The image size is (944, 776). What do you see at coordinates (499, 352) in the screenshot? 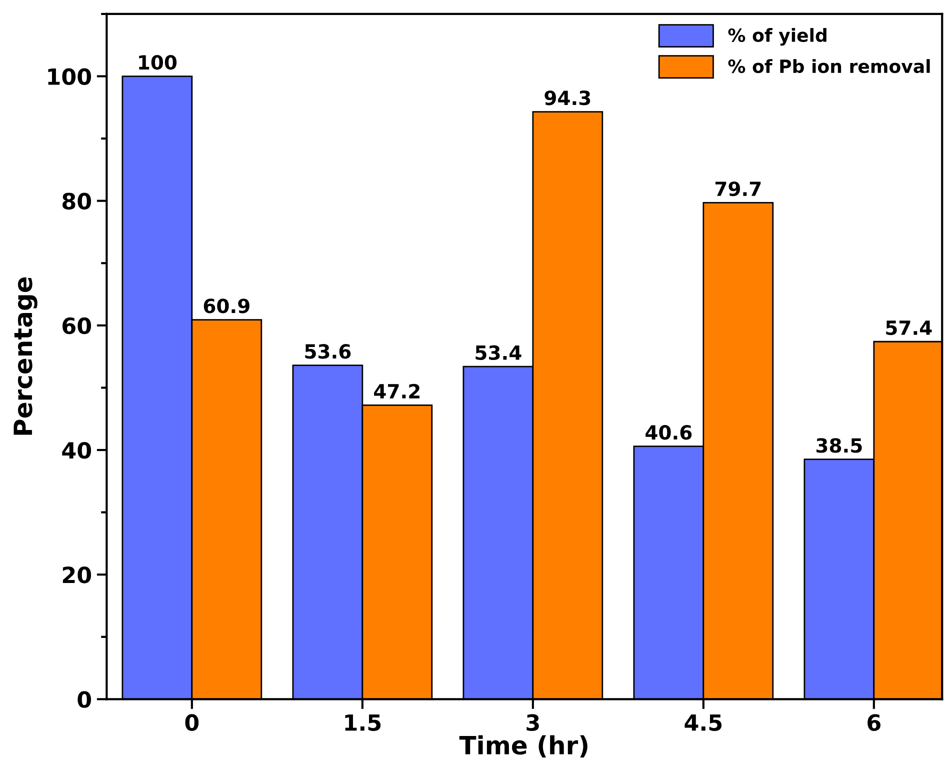
I see `data-label: 53.4` at bounding box center [499, 352].